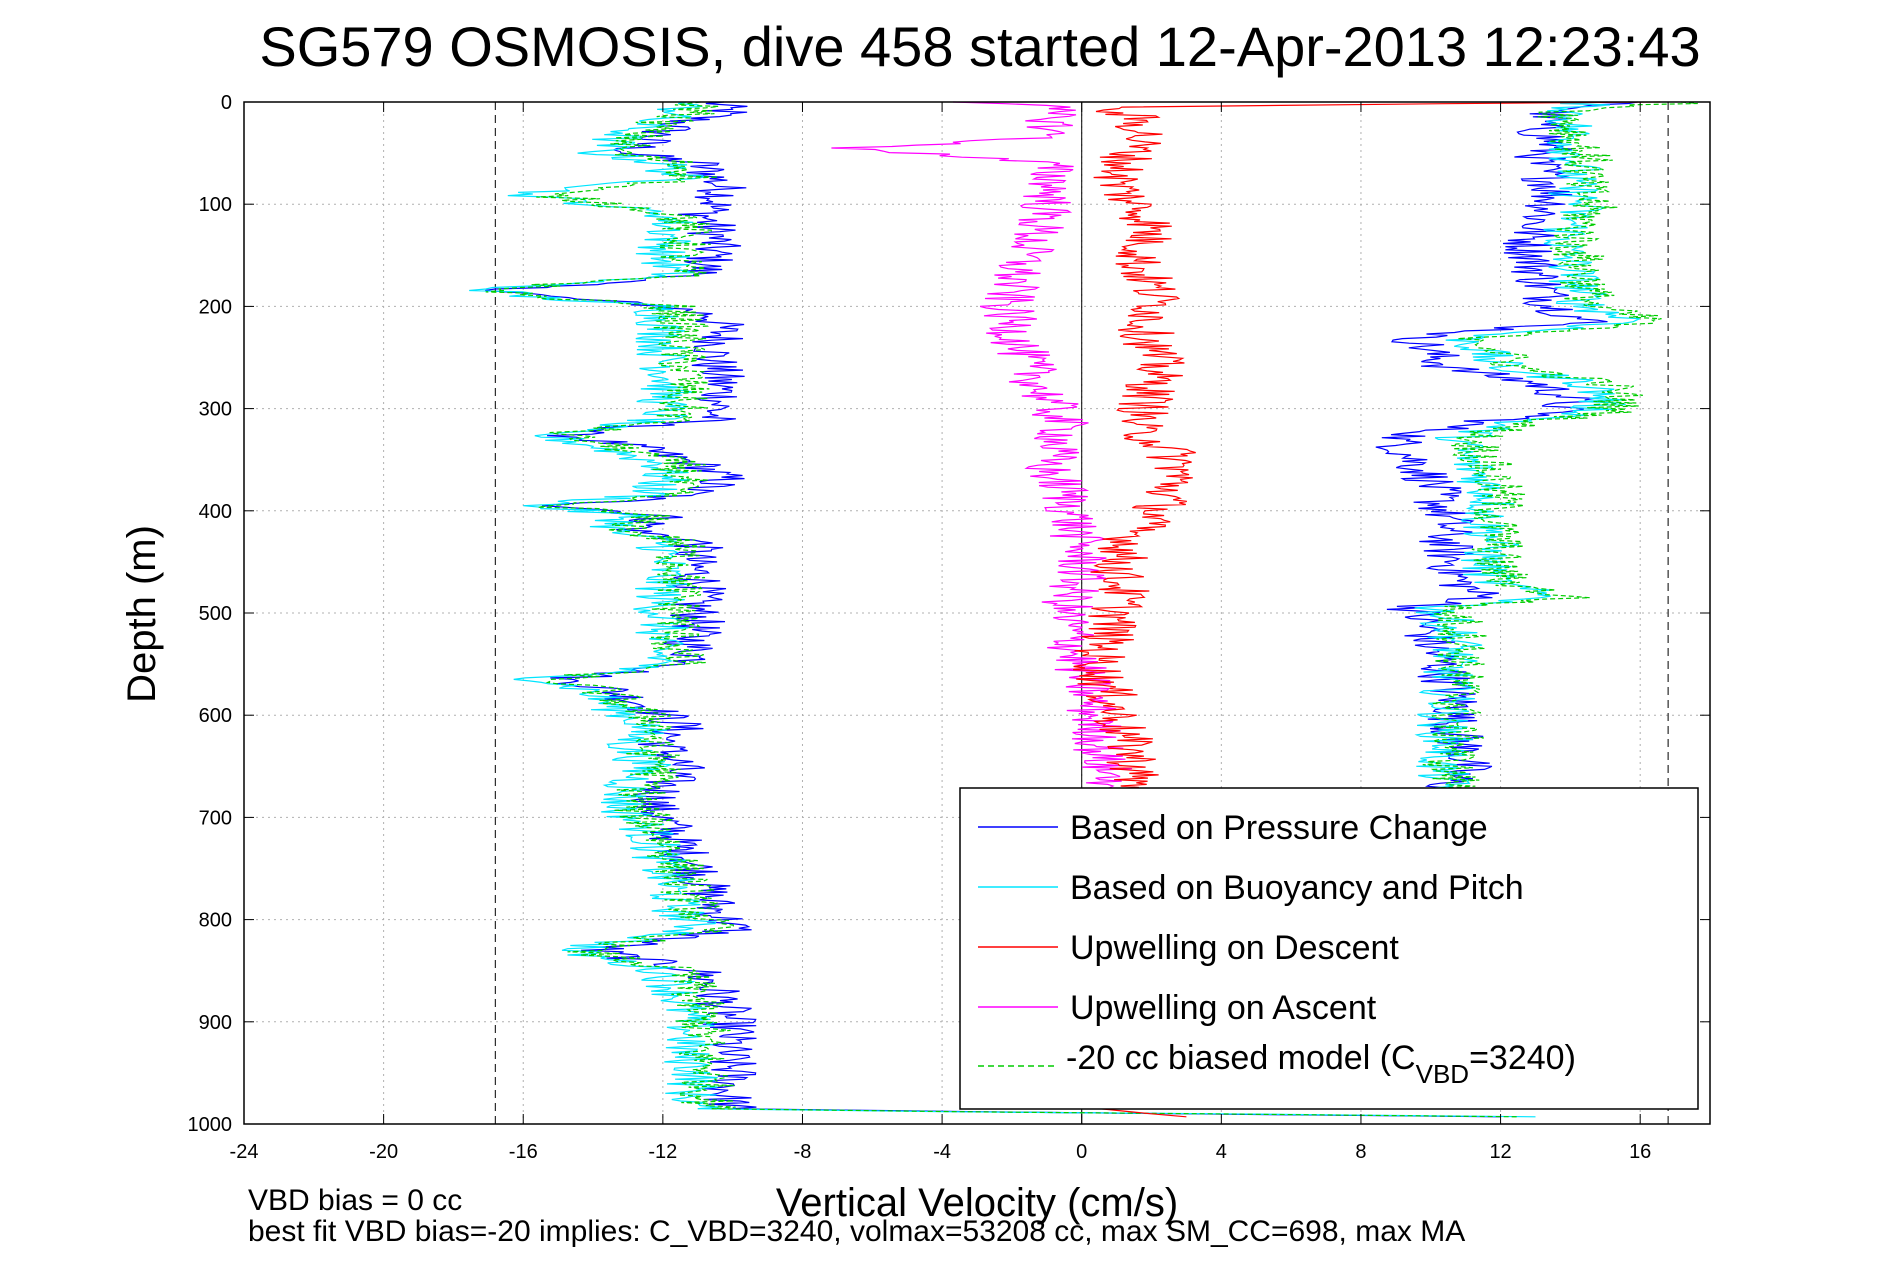 This screenshot has height=1262, width=1891. Describe the element at coordinates (215, 205) in the screenshot. I see `y-tick-label: 100` at that location.